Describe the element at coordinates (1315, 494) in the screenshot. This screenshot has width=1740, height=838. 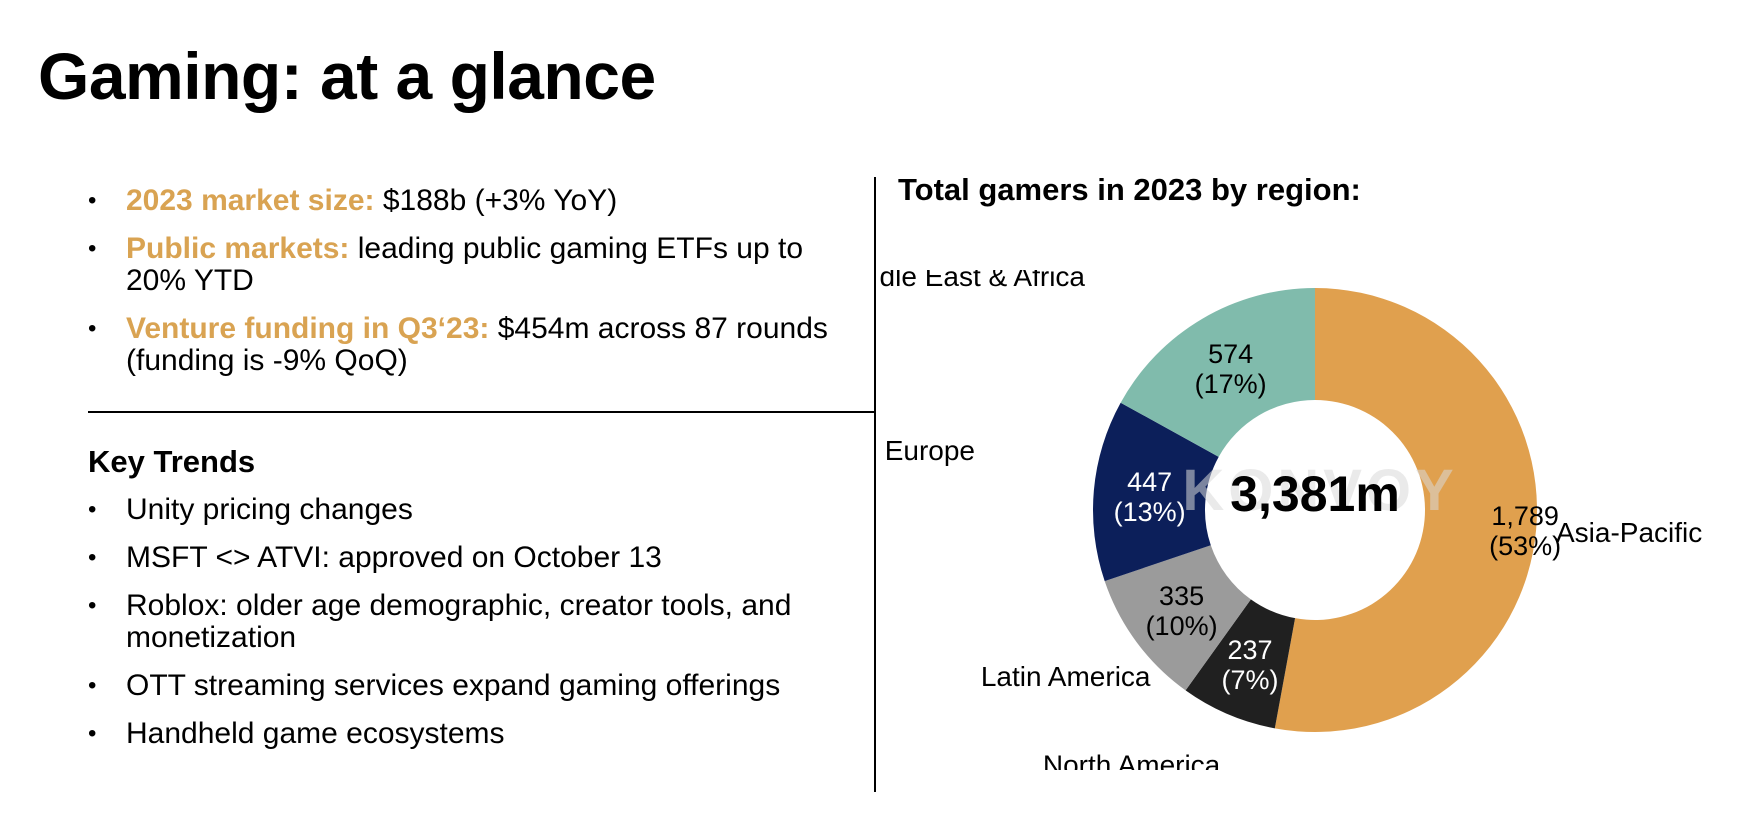
I see `total-gamers-label: 3,381m` at that location.